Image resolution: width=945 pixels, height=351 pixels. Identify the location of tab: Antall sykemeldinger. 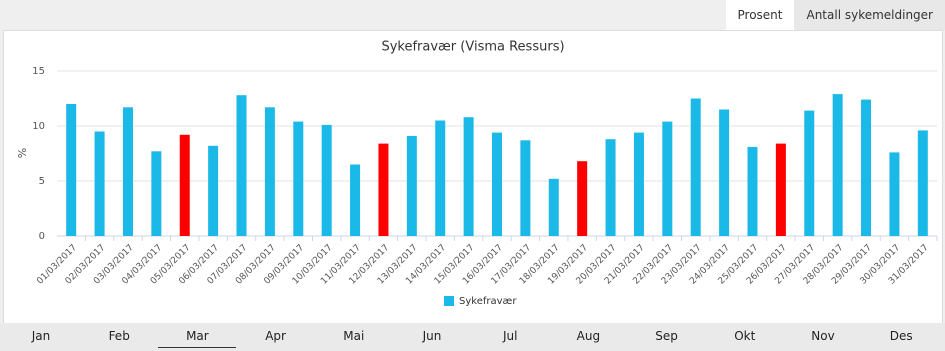
(869, 15).